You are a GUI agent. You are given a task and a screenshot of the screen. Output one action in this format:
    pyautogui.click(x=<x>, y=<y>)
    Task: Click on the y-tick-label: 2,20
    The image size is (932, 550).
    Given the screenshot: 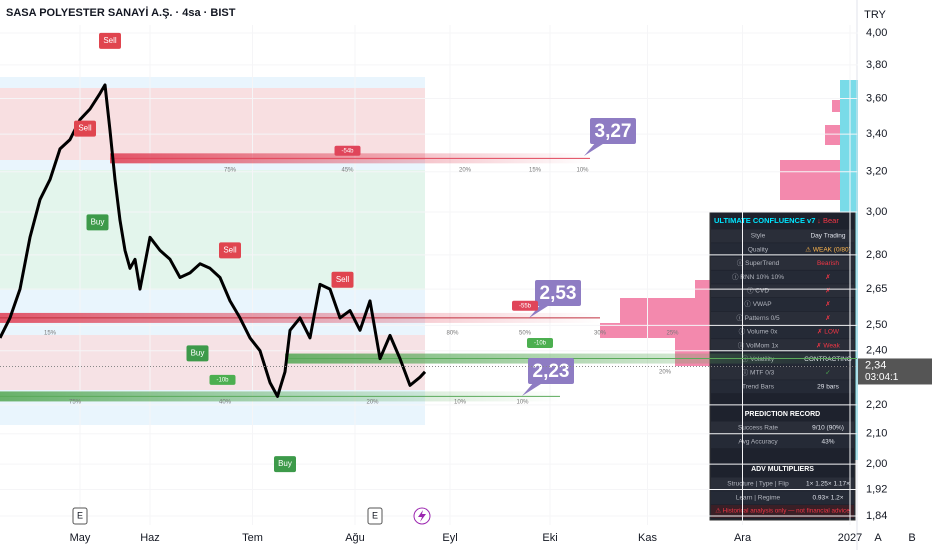 What is the action you would take?
    pyautogui.click(x=876, y=405)
    